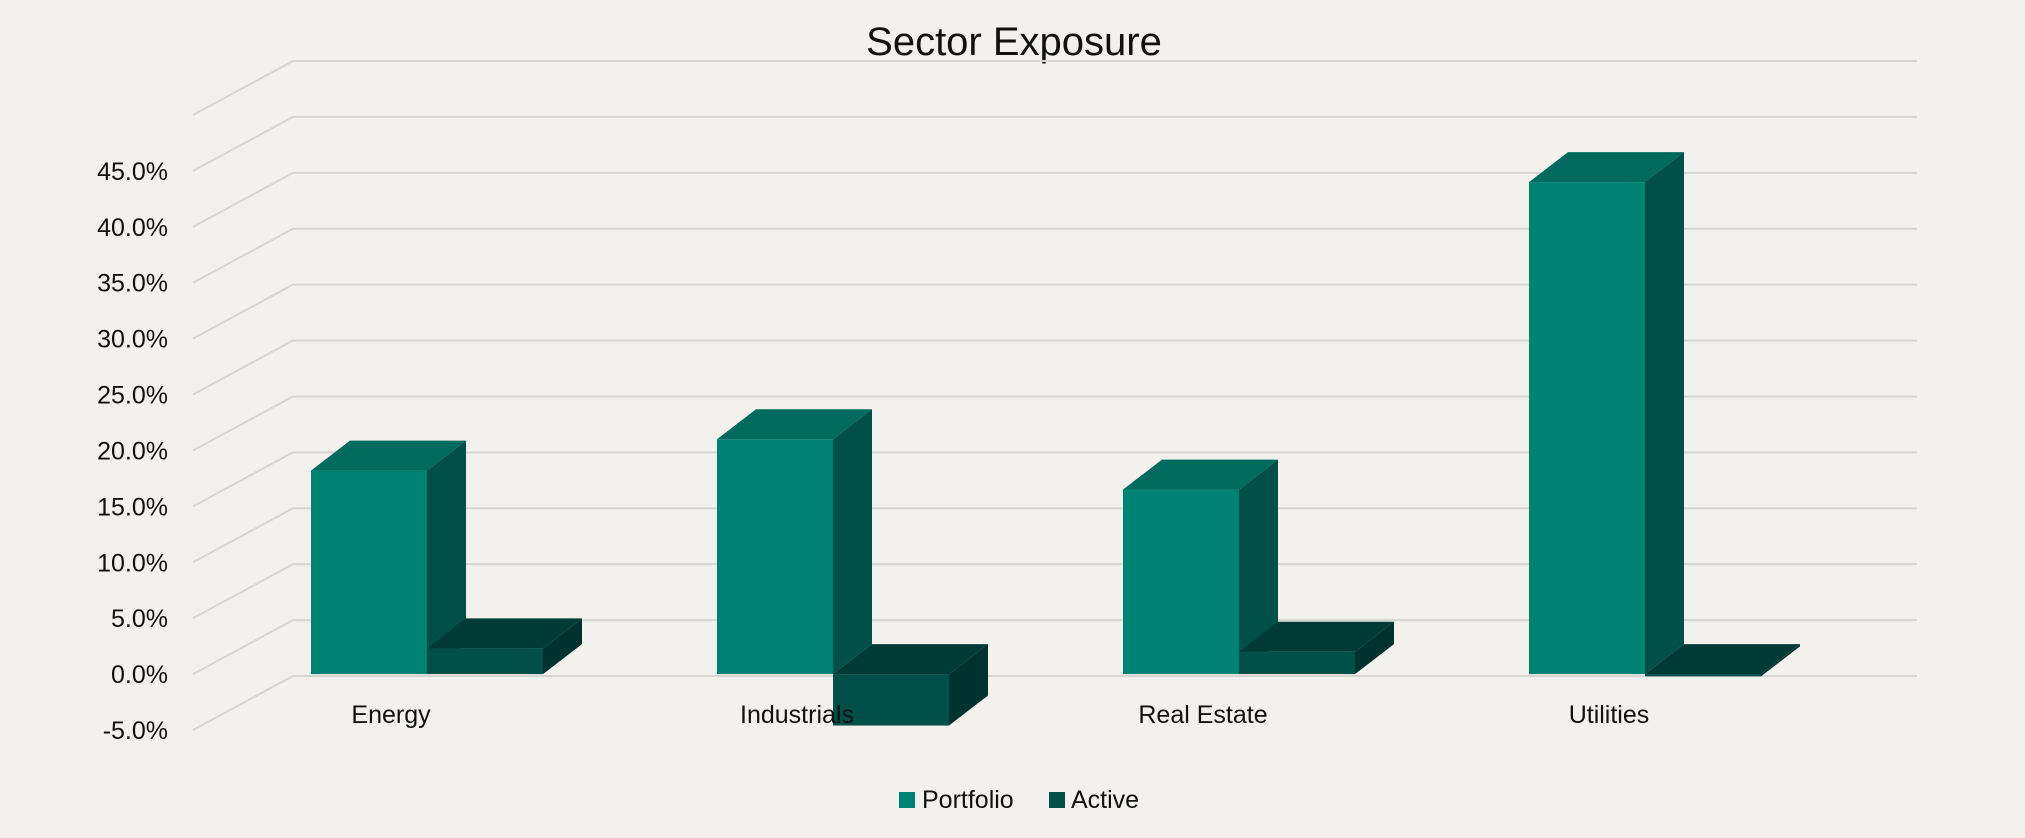 The height and width of the screenshot is (838, 2025). I want to click on x-category-label: Industrials, so click(797, 715).